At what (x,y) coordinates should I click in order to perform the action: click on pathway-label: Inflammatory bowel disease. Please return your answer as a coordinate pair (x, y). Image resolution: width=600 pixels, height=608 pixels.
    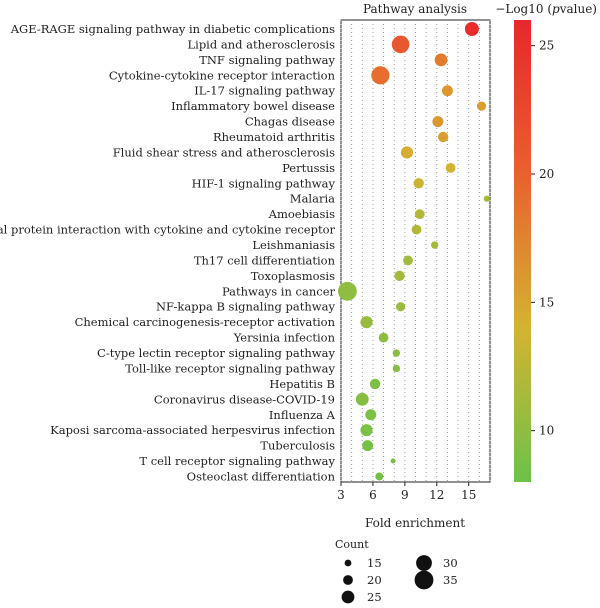
    Looking at the image, I should click on (253, 106).